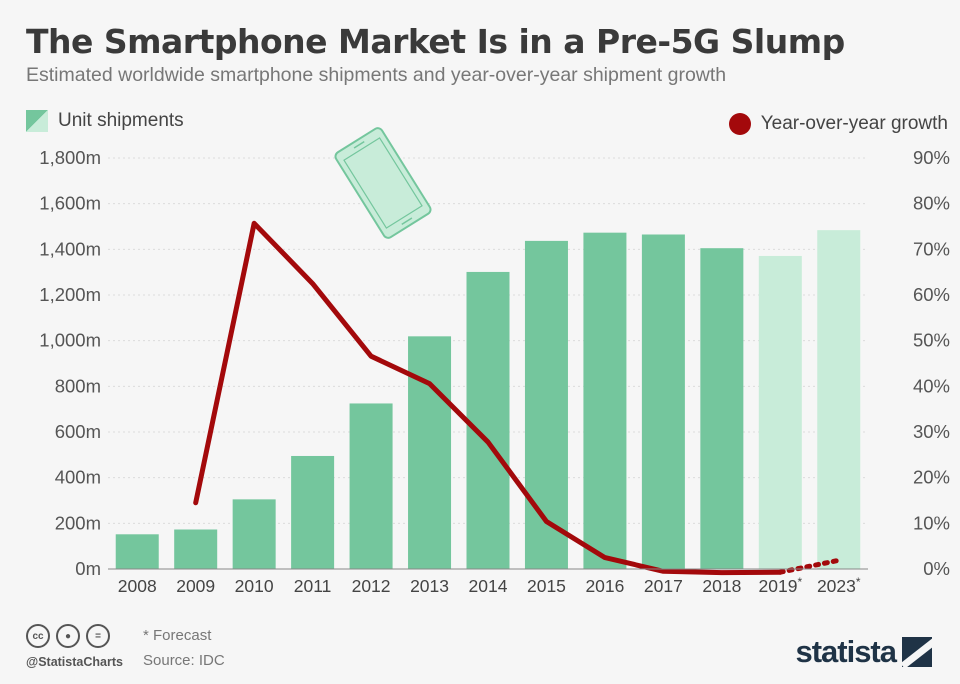  I want to click on y-right-tick-label: 60%, so click(931, 294).